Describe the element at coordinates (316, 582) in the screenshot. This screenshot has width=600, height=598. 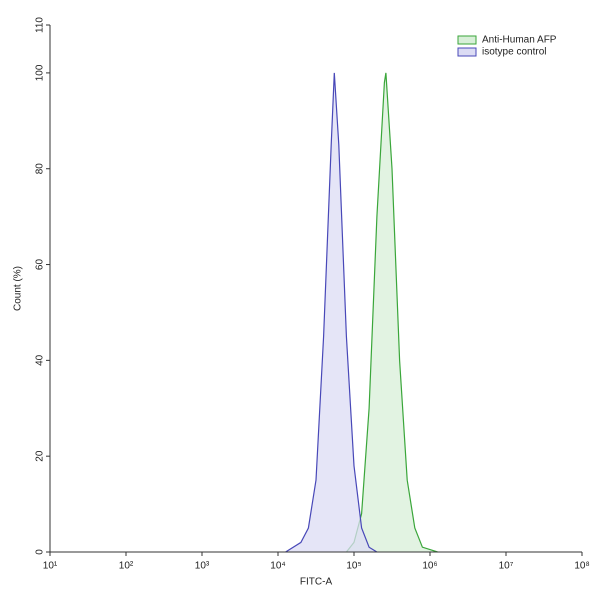
I see `x-axis-label: FITC-A` at that location.